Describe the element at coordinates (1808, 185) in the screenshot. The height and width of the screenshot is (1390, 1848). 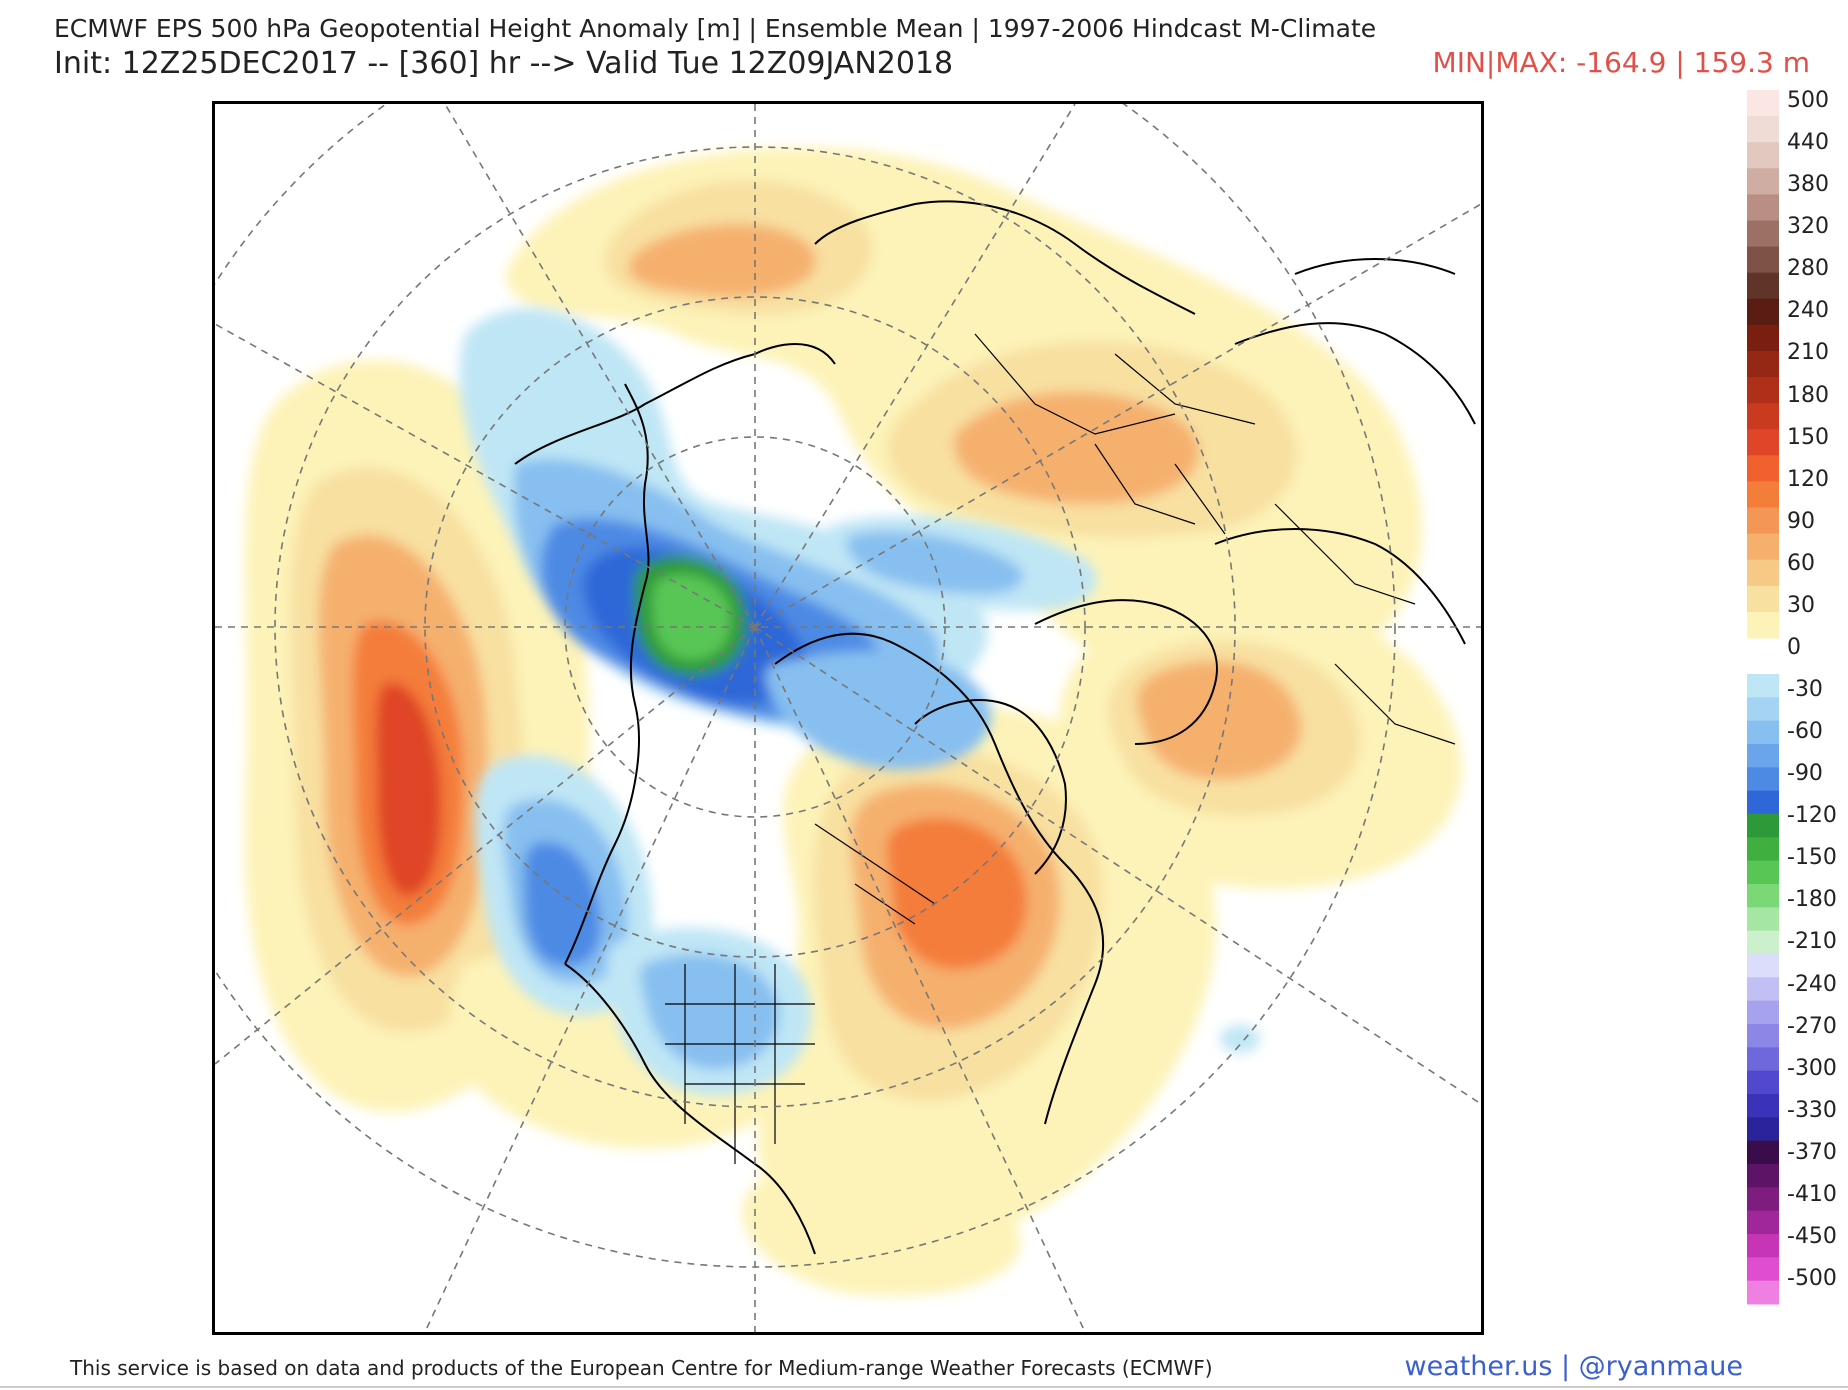
I see `colorbar-tick-label: 380` at that location.